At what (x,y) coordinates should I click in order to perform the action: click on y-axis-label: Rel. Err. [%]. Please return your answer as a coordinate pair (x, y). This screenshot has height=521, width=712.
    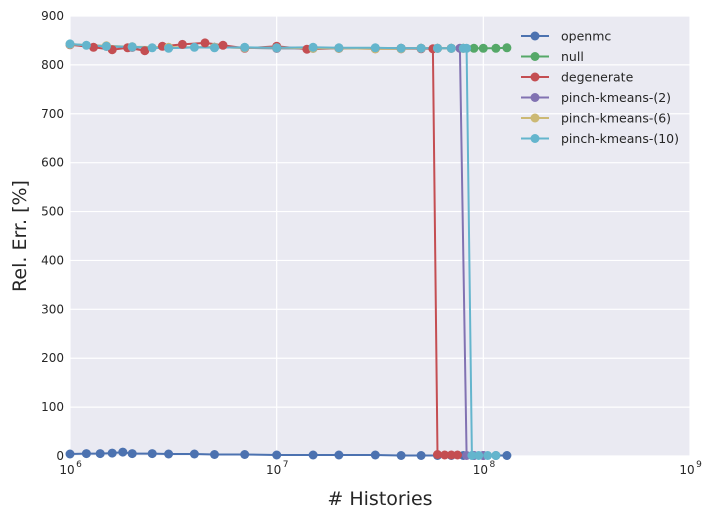
    Looking at the image, I should click on (20, 236).